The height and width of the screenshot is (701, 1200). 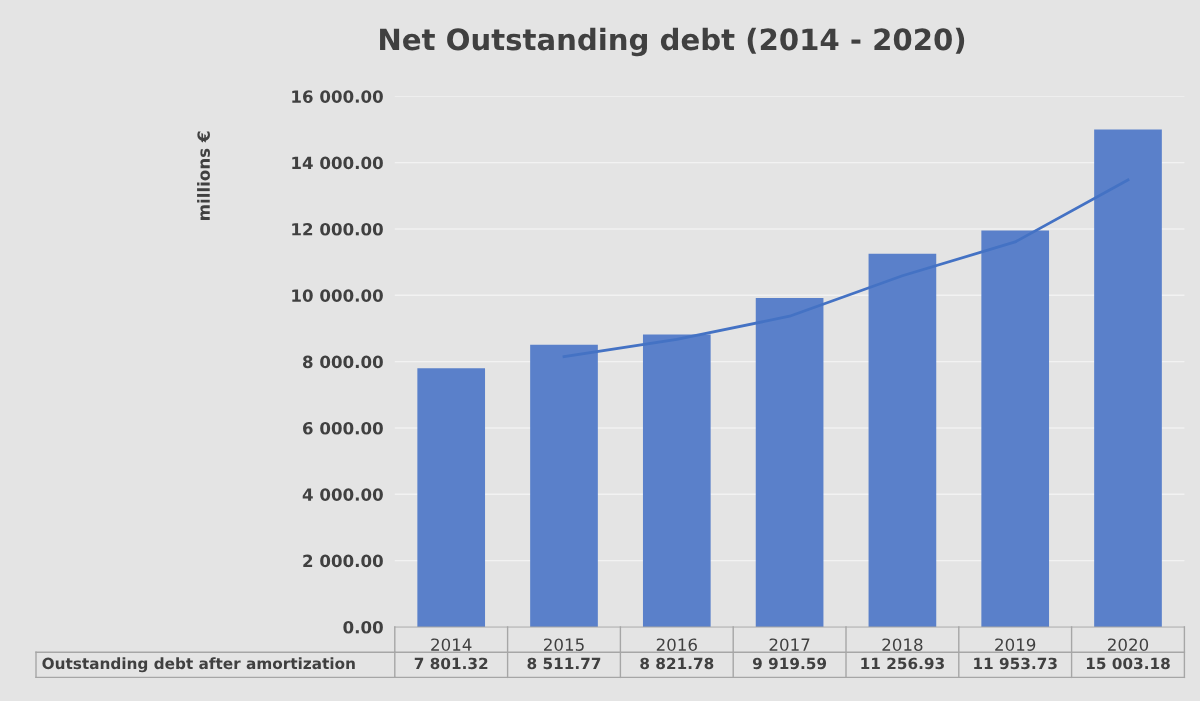 What do you see at coordinates (337, 229) in the screenshot?
I see `y-tick-label: 12 000.00` at bounding box center [337, 229].